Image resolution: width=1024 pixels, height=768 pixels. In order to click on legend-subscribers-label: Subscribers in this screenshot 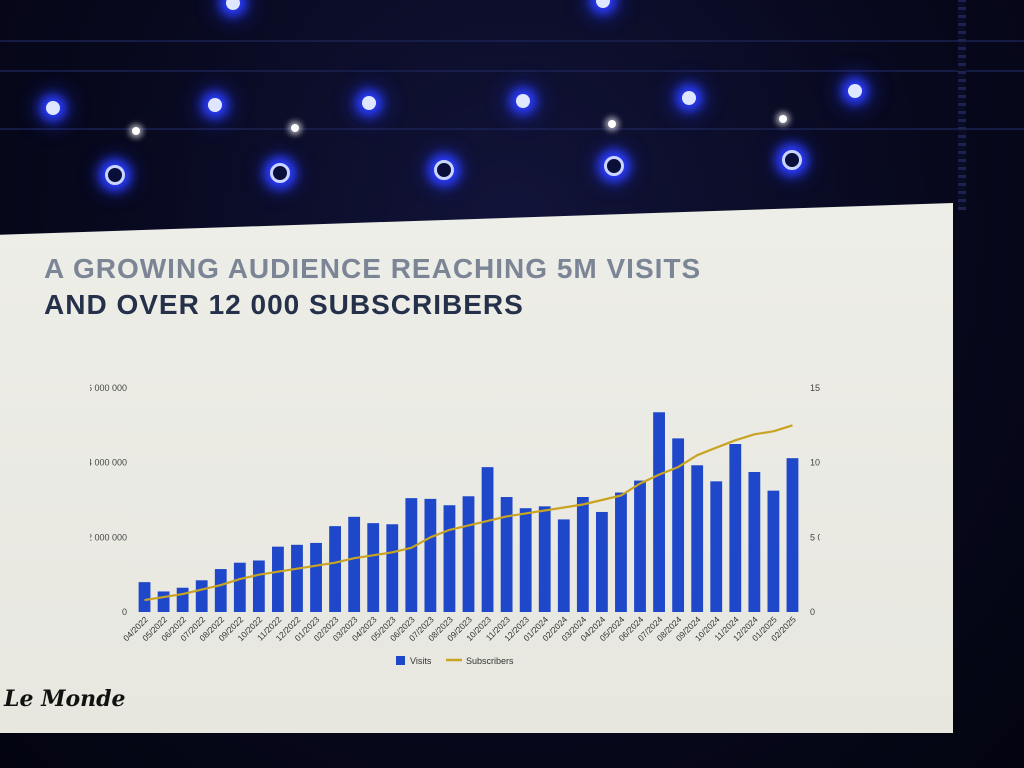, I will do `click(490, 661)`.